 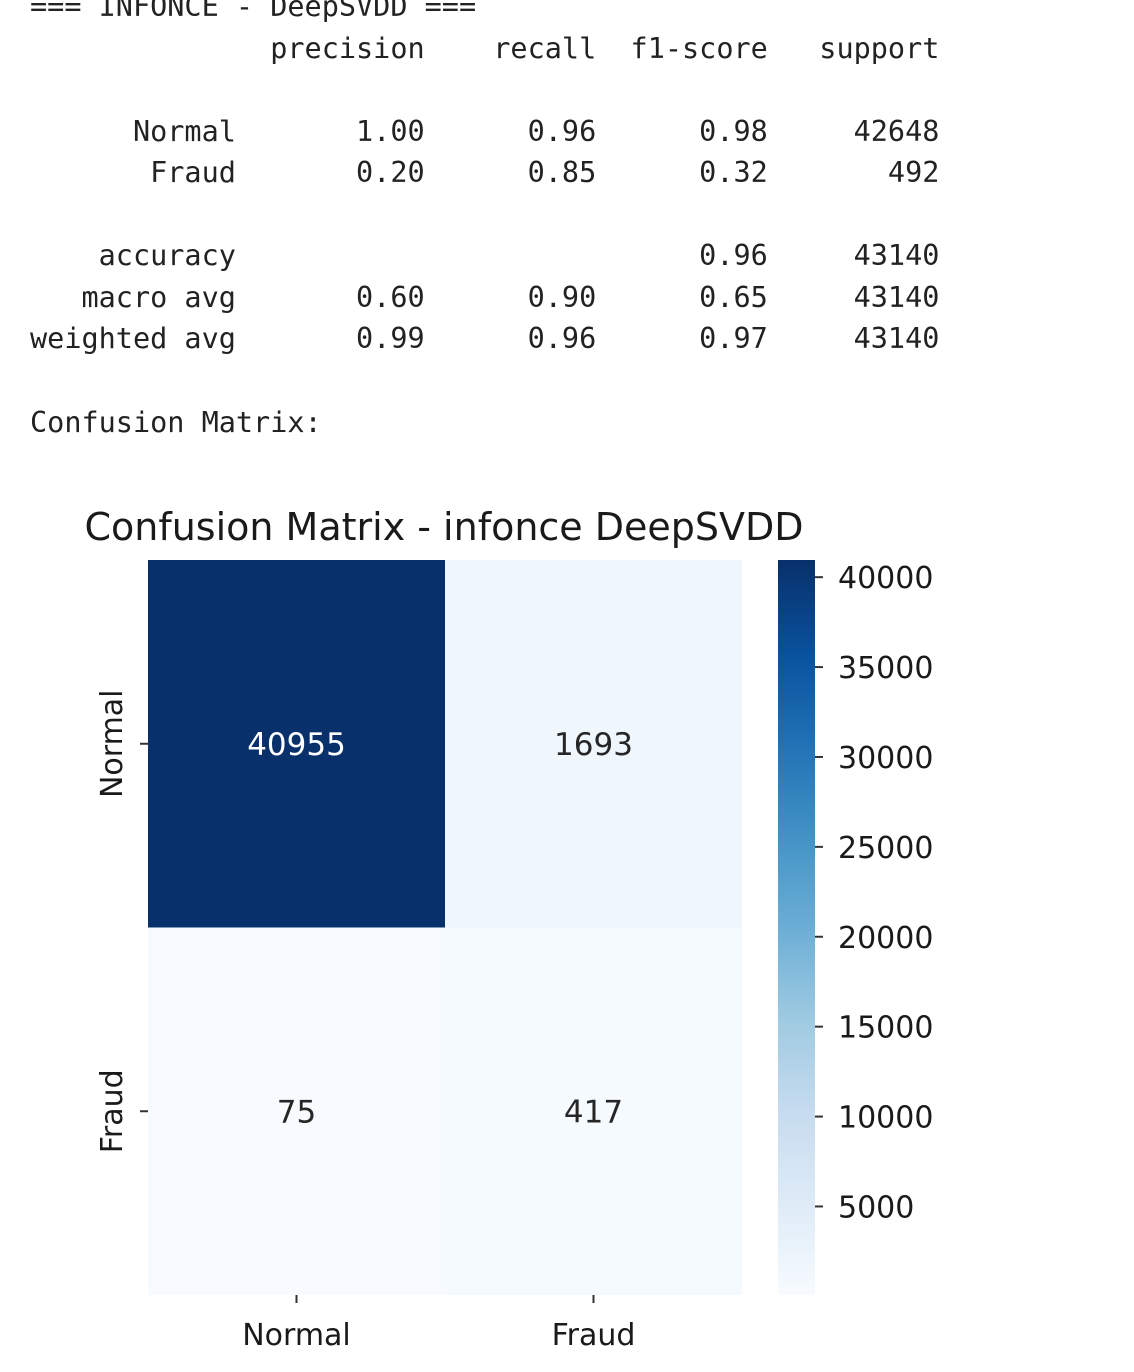 What do you see at coordinates (885, 938) in the screenshot?
I see `colorbar-tick-label: 20000` at bounding box center [885, 938].